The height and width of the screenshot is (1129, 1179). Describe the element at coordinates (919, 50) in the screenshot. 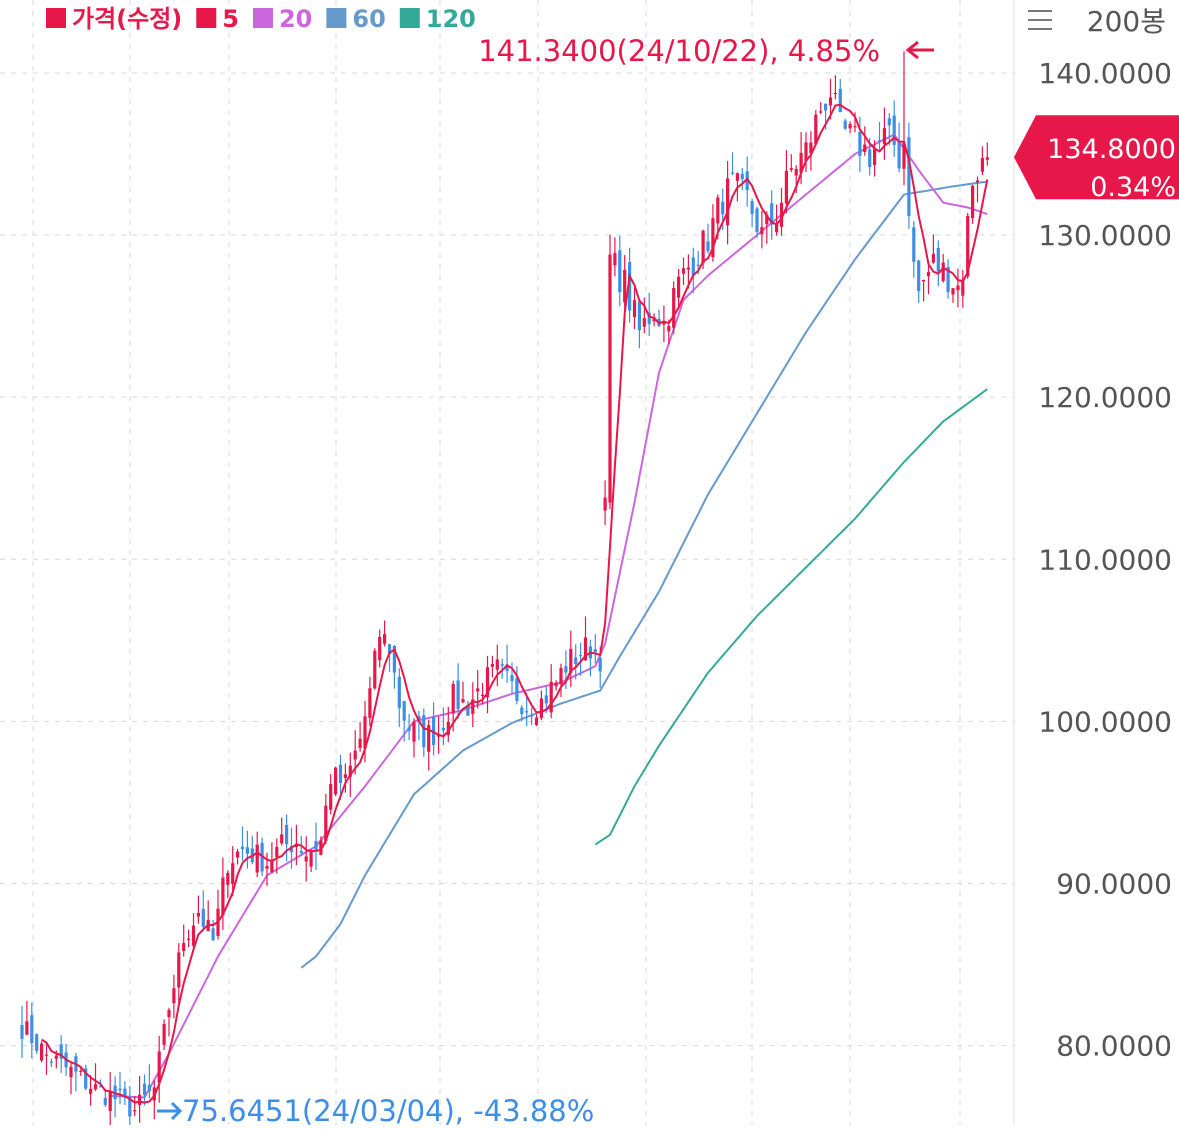

I see `left-arrow-icon` at that location.